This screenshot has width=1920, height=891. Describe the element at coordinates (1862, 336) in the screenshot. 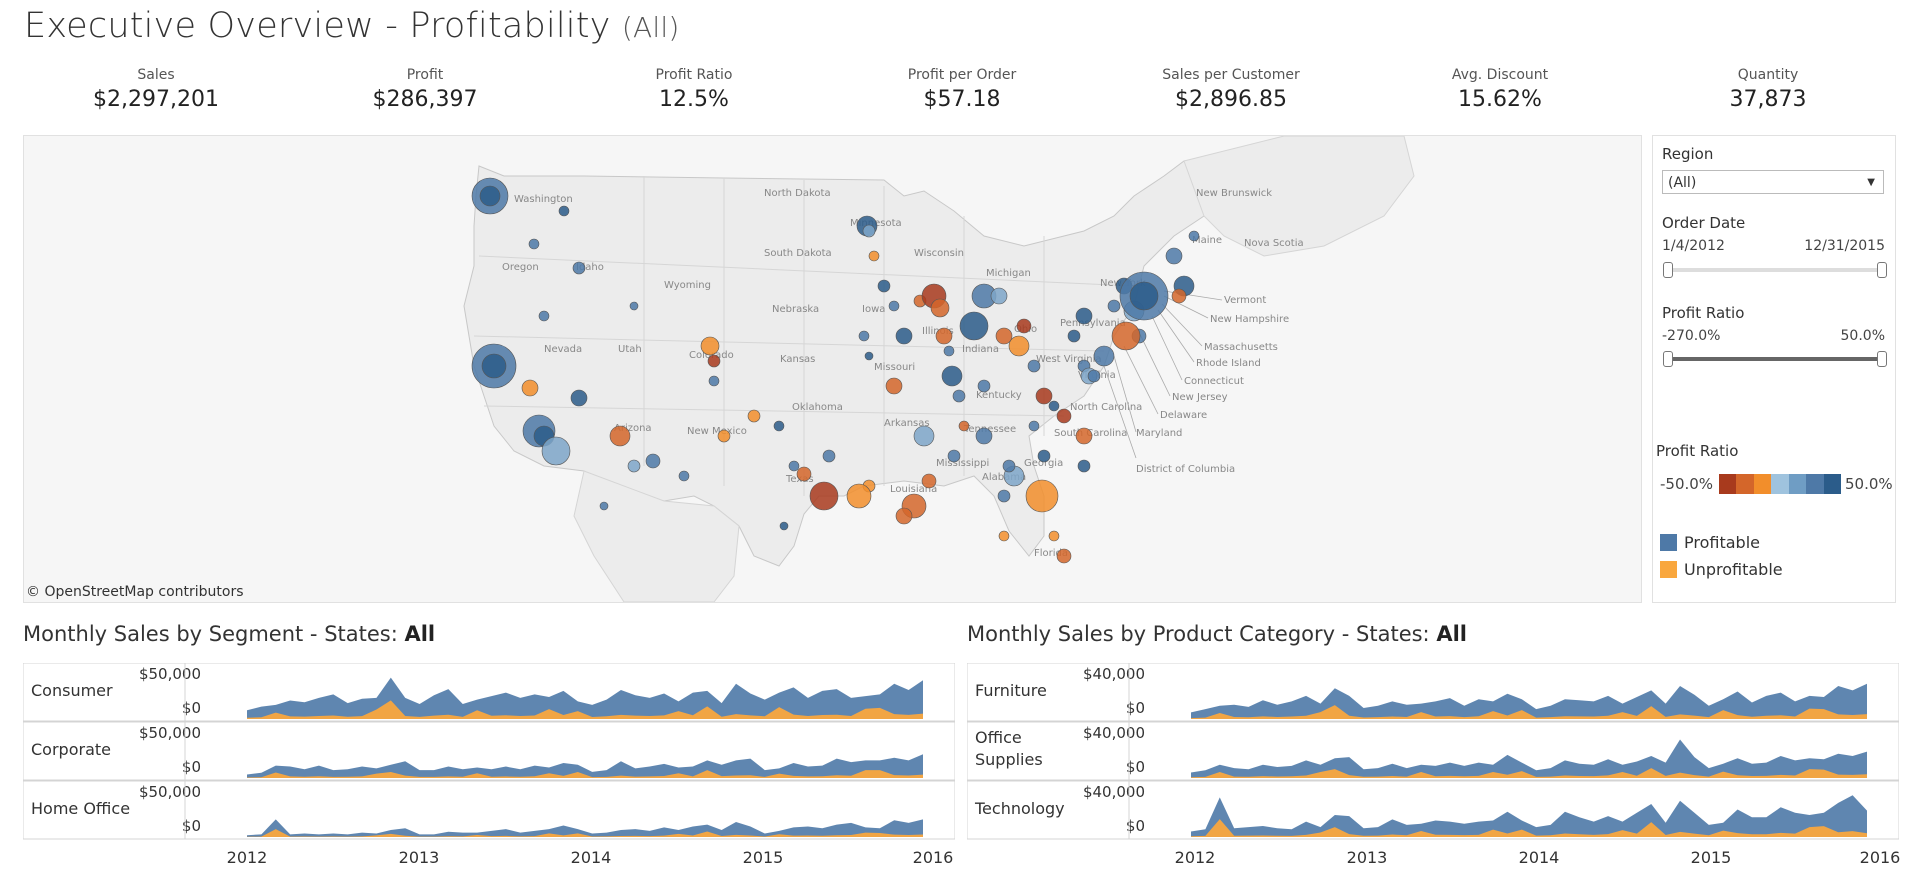

I see `profit-ratio-max: 50.0%` at that location.